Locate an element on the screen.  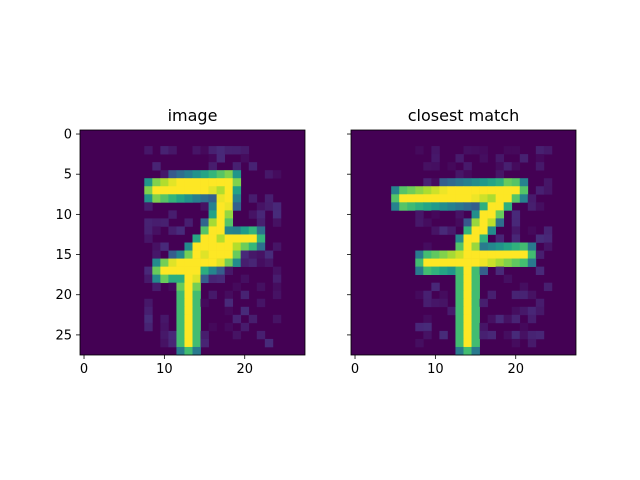
chart-title: image is located at coordinates (193, 115).